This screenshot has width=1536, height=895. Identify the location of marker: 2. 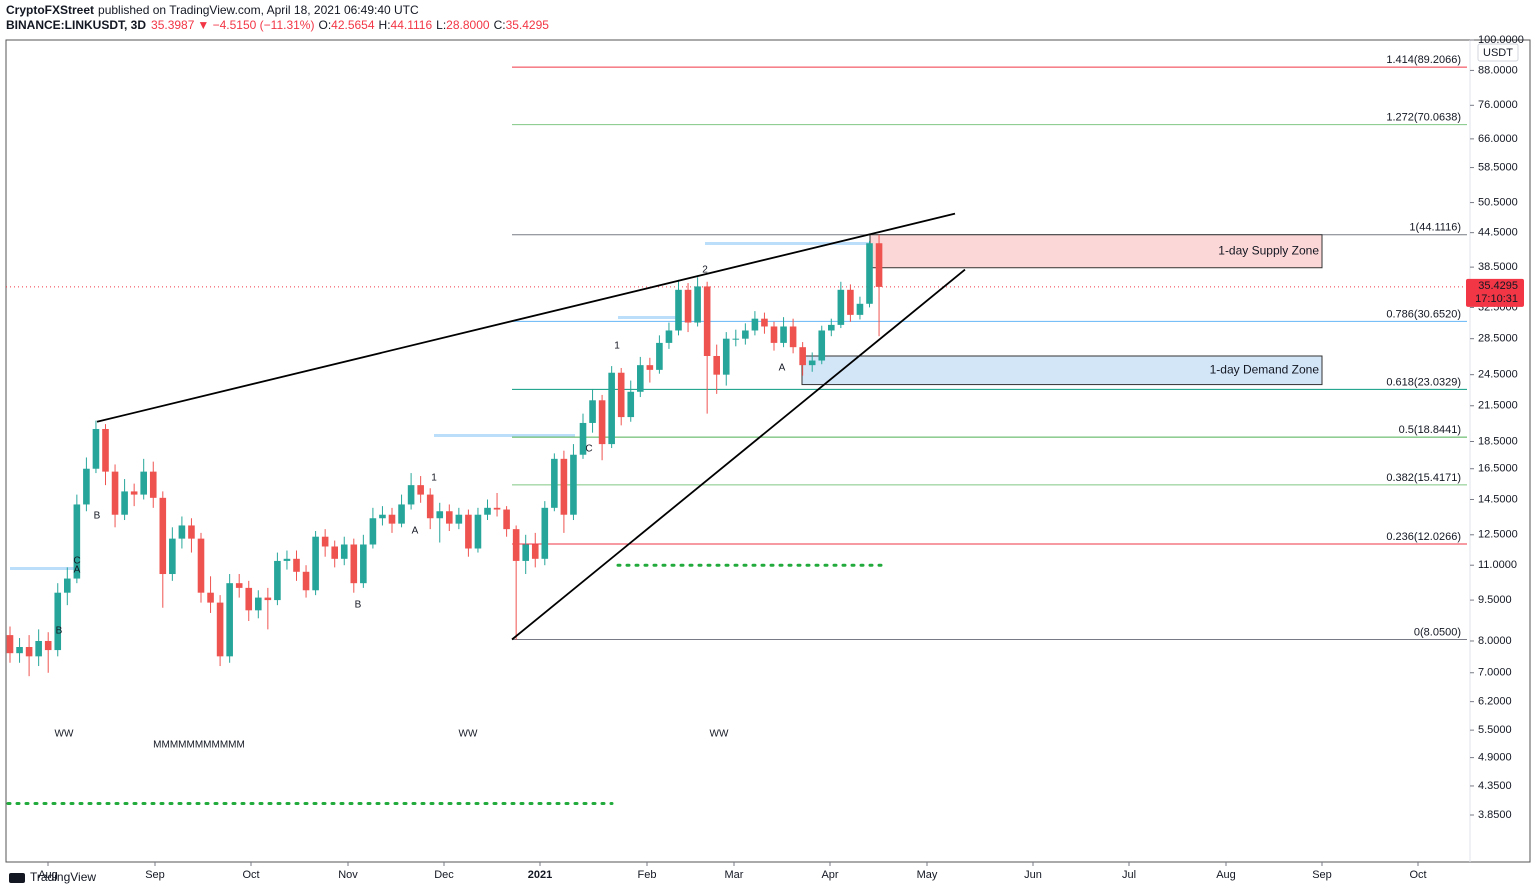
(705, 270).